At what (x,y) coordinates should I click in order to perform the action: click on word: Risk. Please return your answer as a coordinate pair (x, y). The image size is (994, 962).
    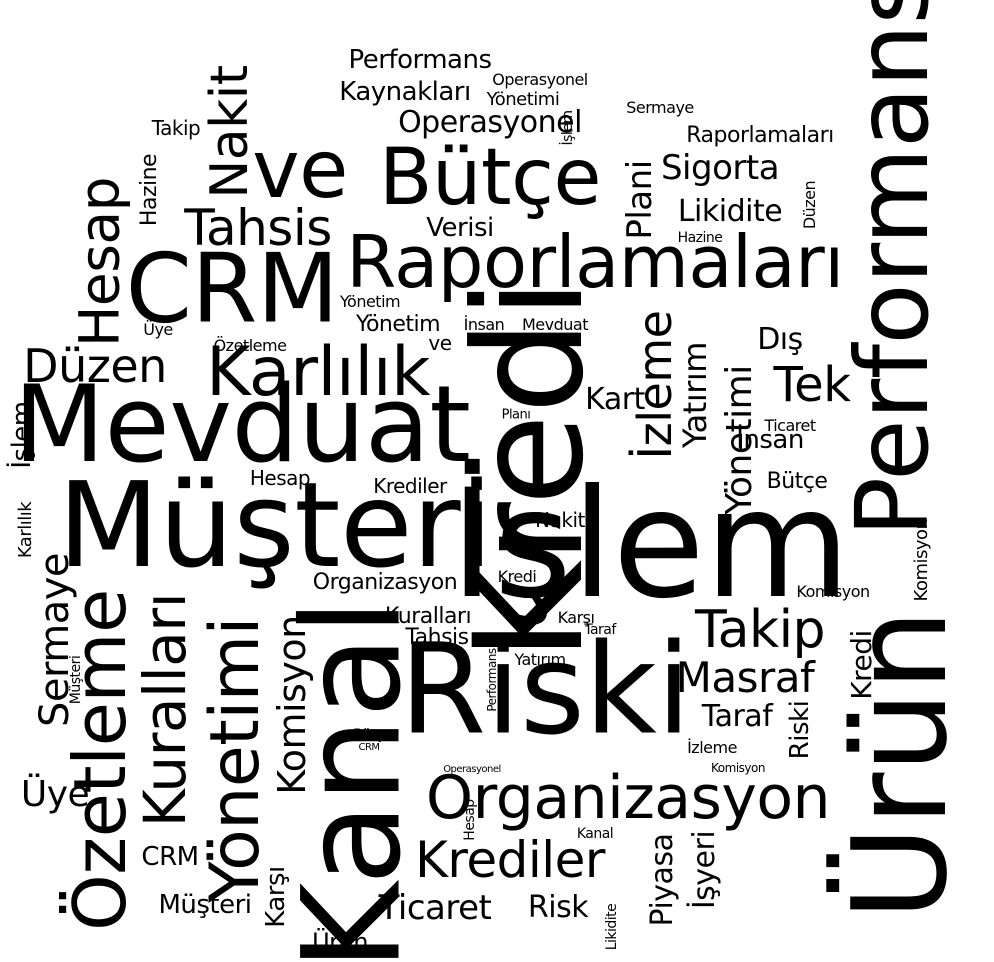
    Looking at the image, I should click on (558, 907).